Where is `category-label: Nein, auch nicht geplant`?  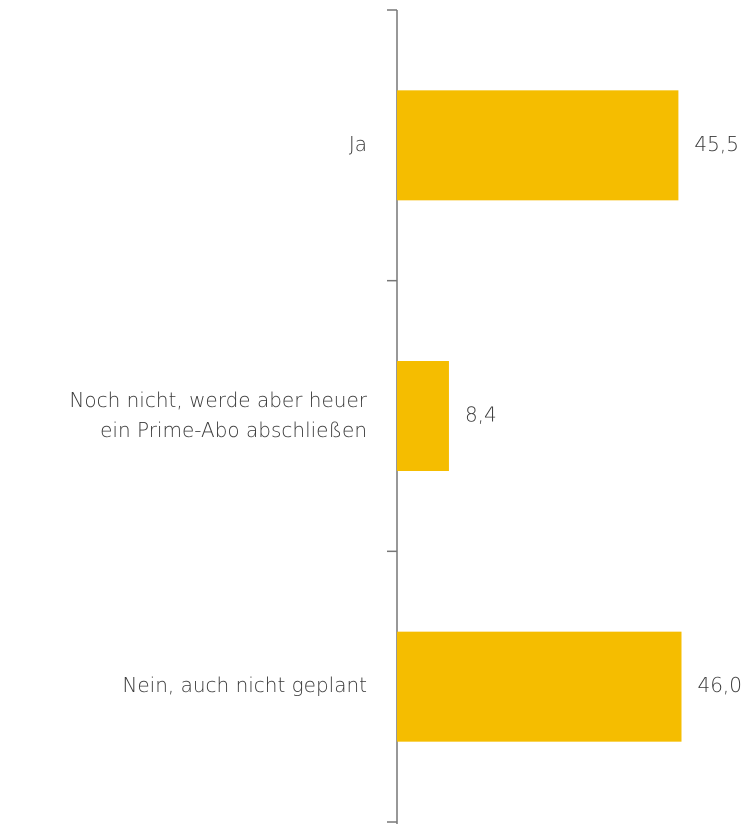 category-label: Nein, auch nicht geplant is located at coordinates (244, 685).